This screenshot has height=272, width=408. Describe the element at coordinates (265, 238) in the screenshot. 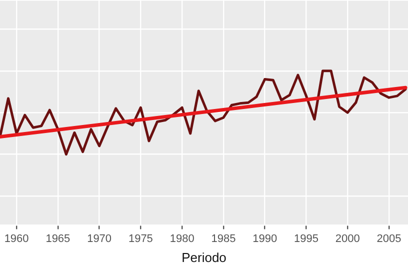

I see `x-tick-label: 1990` at that location.